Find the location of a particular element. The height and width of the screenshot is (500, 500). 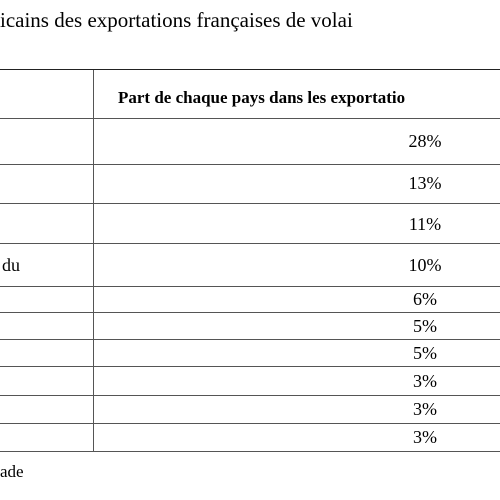

table-top-rule is located at coordinates (250, 69).